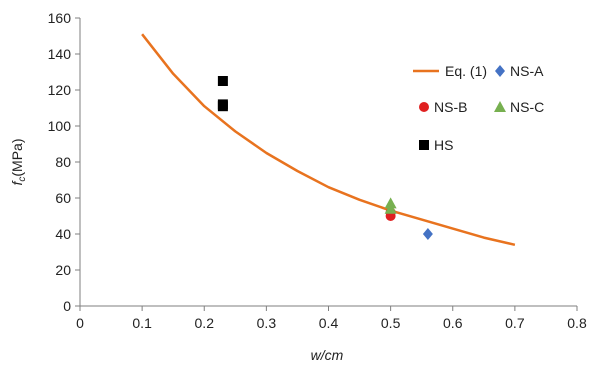  What do you see at coordinates (63, 234) in the screenshot?
I see `y-tick-label: 40` at bounding box center [63, 234].